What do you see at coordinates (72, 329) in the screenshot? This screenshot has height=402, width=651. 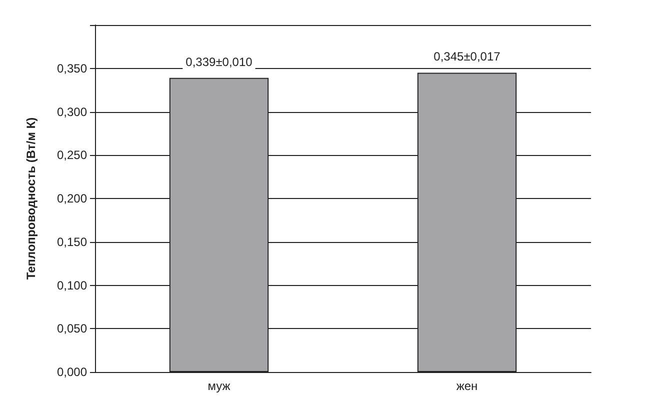 I see `y-tick-label: 0,050` at bounding box center [72, 329].